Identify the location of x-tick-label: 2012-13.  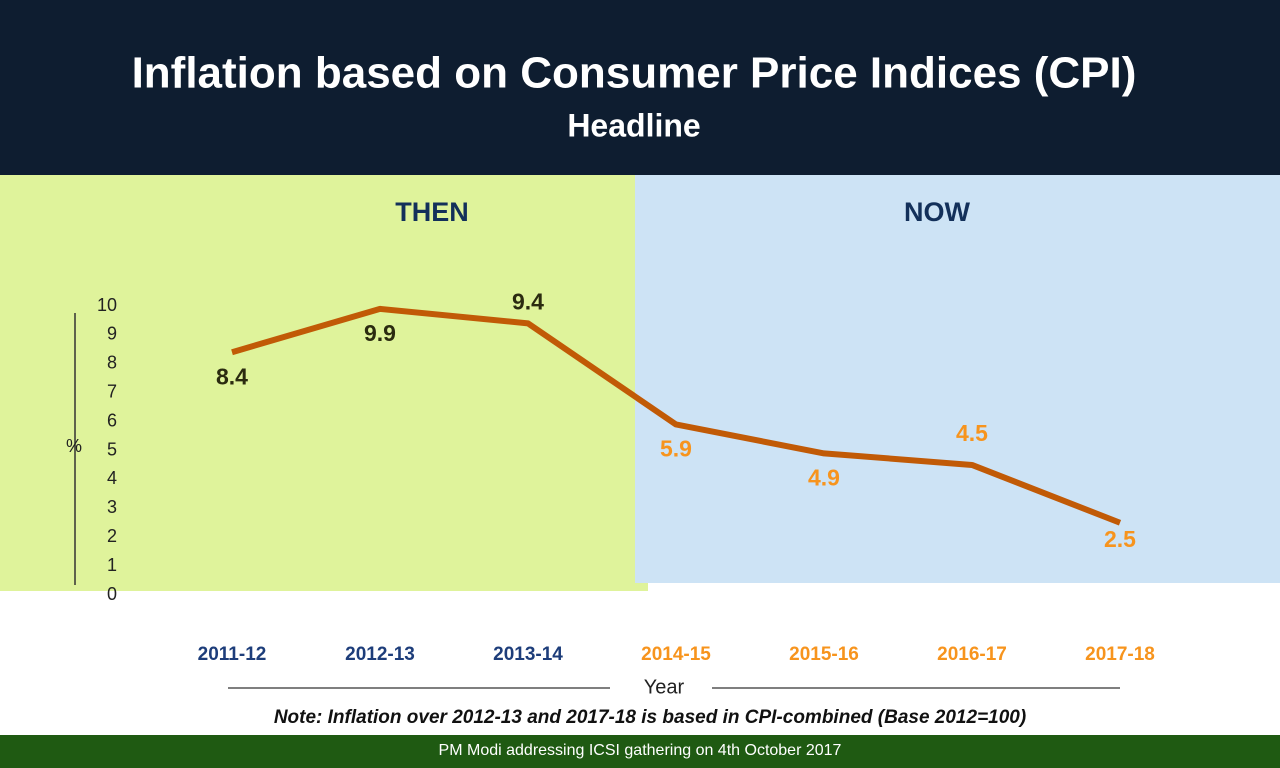
(380, 654).